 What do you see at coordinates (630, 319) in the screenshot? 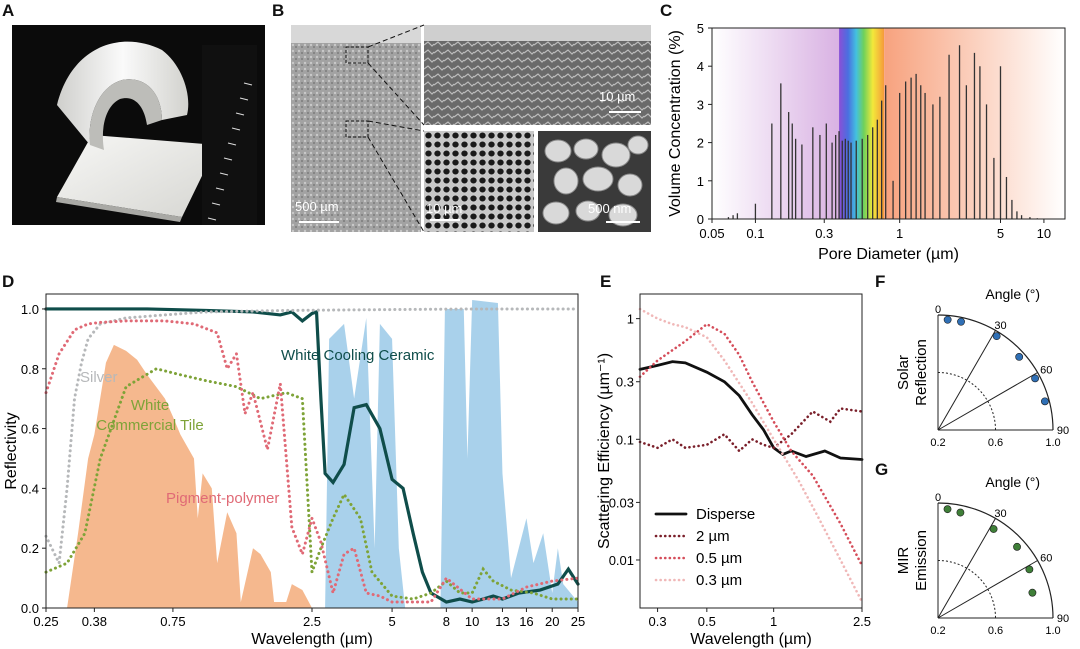
I see `y-tick-label: 1` at bounding box center [630, 319].